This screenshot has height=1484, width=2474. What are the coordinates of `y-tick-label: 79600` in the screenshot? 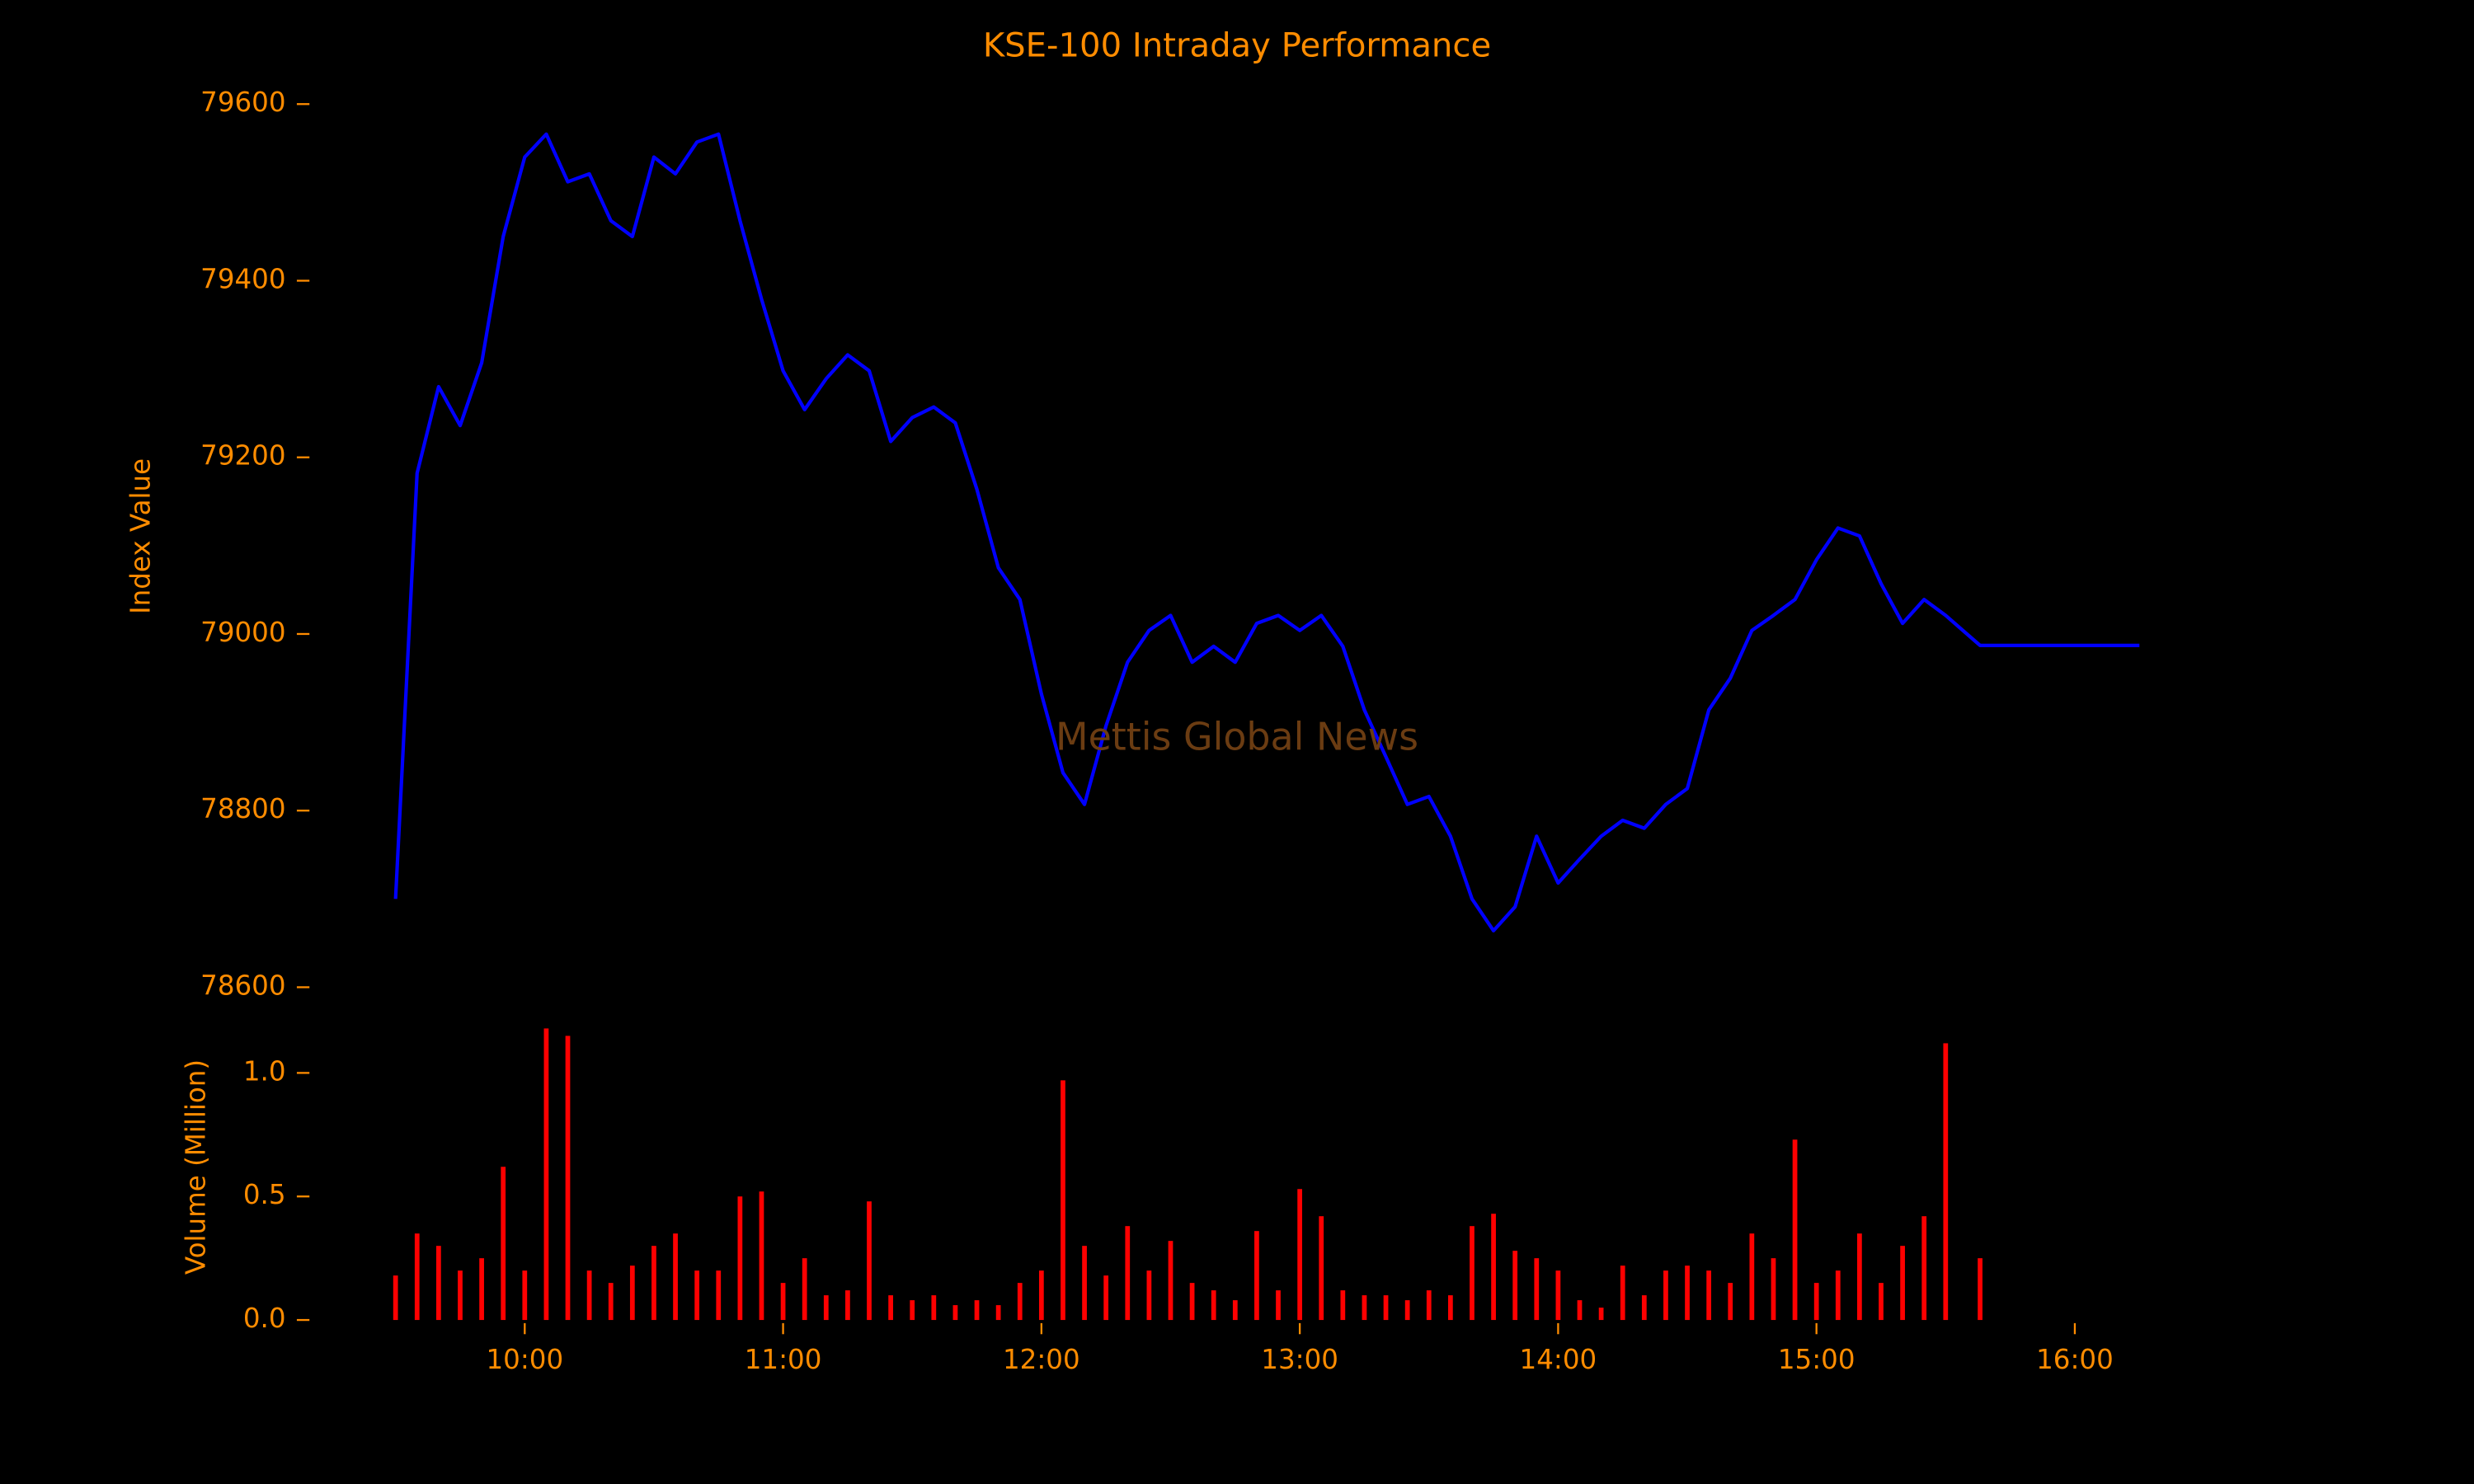 It's located at (242, 102).